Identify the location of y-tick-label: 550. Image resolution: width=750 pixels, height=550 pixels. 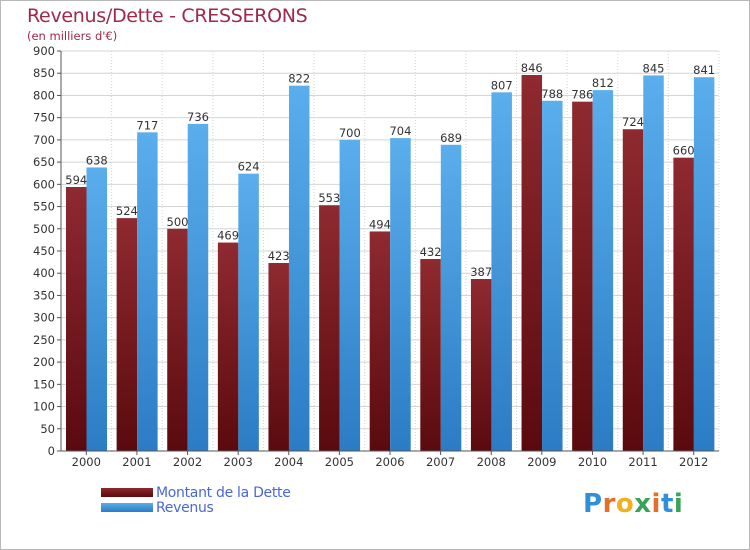
(44, 207).